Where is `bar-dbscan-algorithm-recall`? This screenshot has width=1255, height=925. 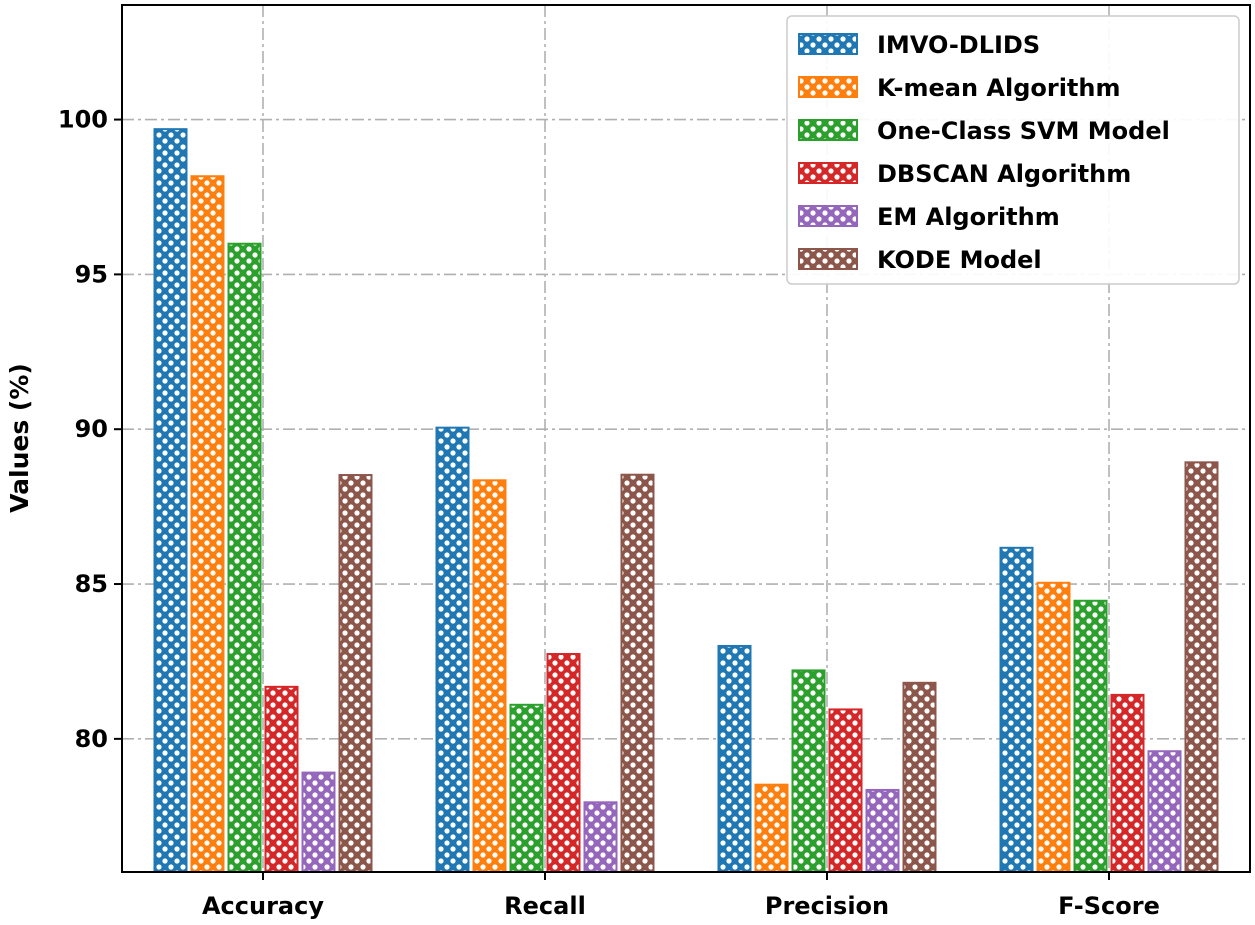 bar-dbscan-algorithm-recall is located at coordinates (563, 763).